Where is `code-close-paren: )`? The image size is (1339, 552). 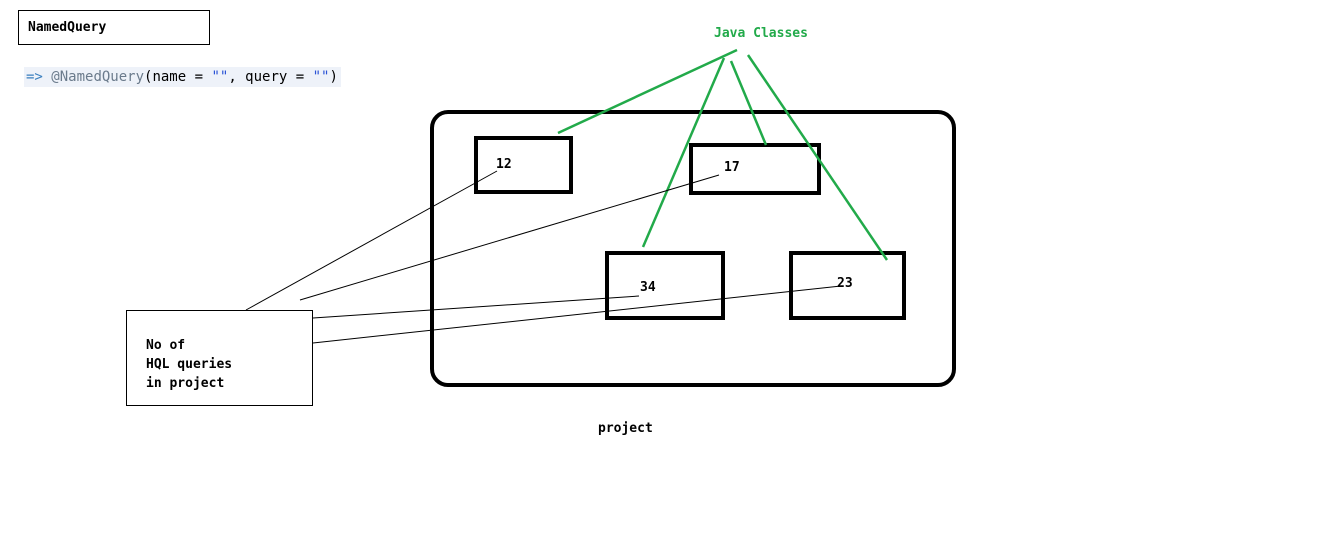
code-close-paren: ) is located at coordinates (333, 77).